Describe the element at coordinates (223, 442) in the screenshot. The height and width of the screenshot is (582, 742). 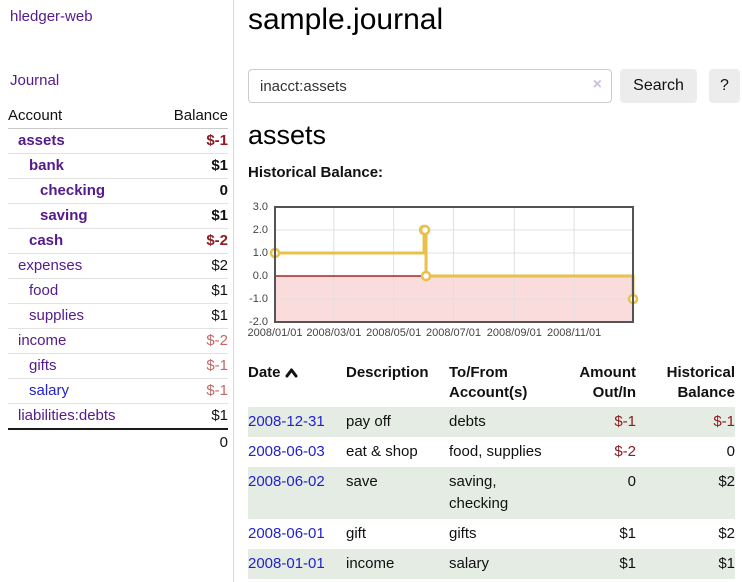
I see `accounts-total-value: 0` at that location.